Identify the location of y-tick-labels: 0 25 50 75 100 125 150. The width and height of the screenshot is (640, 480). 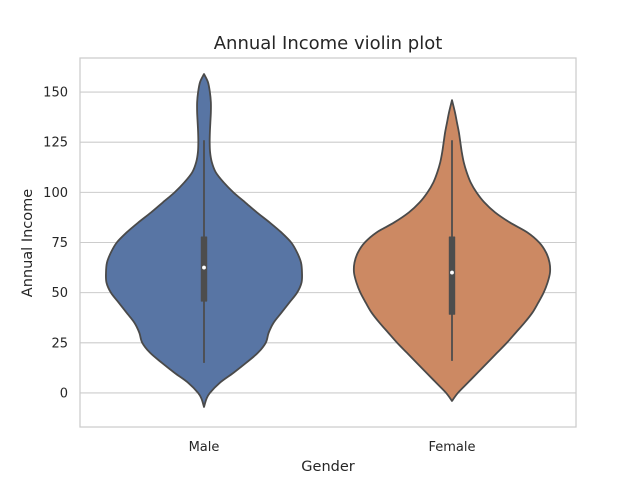
(55, 244).